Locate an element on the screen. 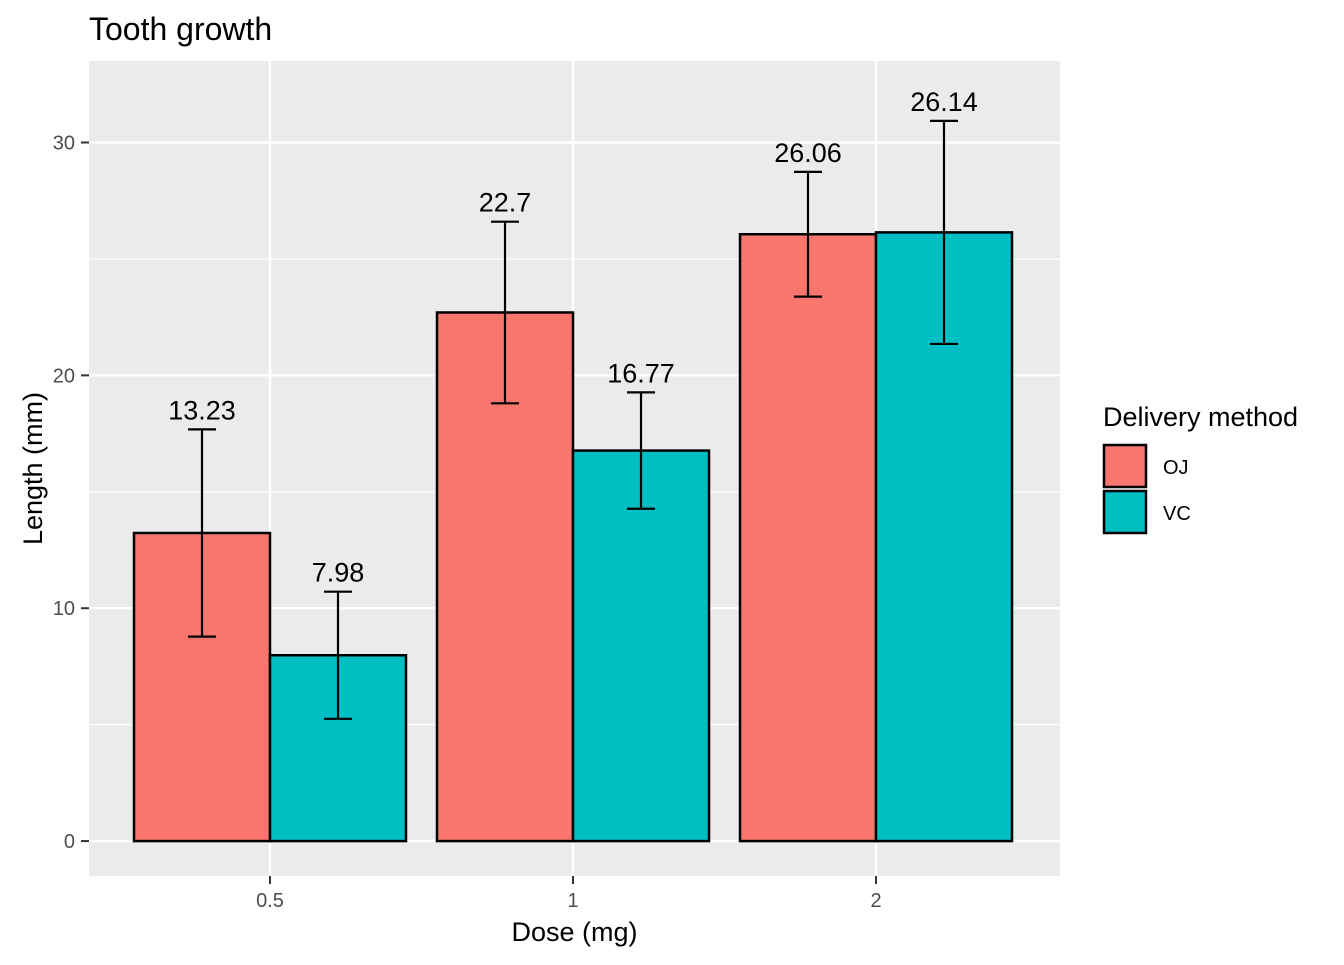 The width and height of the screenshot is (1344, 965). data-label: 26.06 is located at coordinates (808, 153).